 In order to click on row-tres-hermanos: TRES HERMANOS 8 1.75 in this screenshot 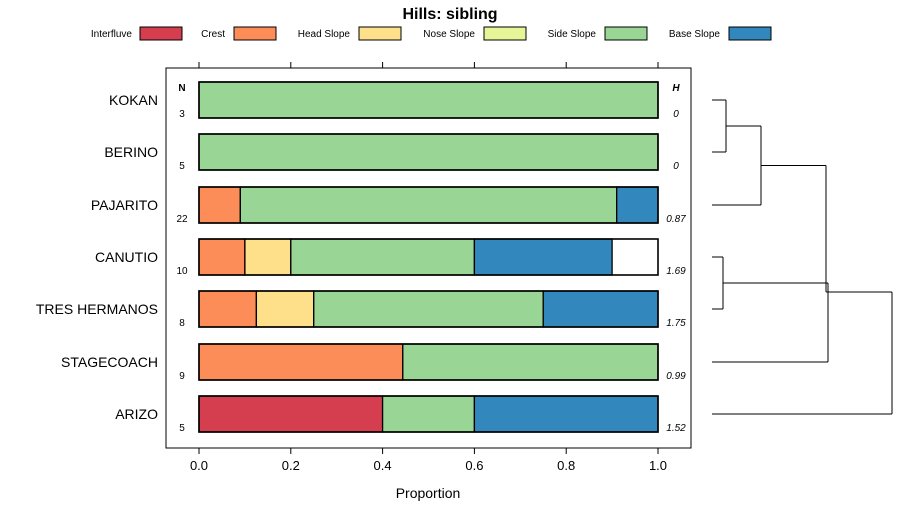, I will do `click(361, 309)`.